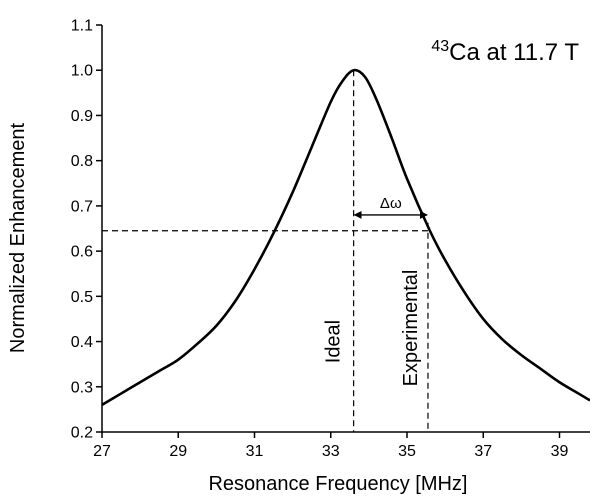 The height and width of the screenshot is (497, 590). I want to click on x-tick-label: 37, so click(483, 451).